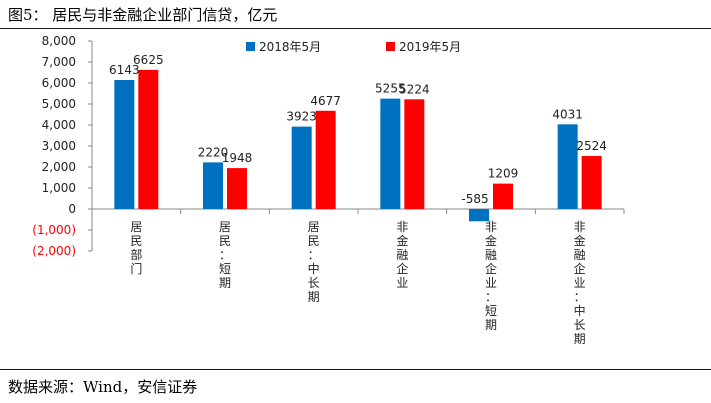 The image size is (711, 403). What do you see at coordinates (237, 158) in the screenshot?
I see `data-label: 1948` at bounding box center [237, 158].